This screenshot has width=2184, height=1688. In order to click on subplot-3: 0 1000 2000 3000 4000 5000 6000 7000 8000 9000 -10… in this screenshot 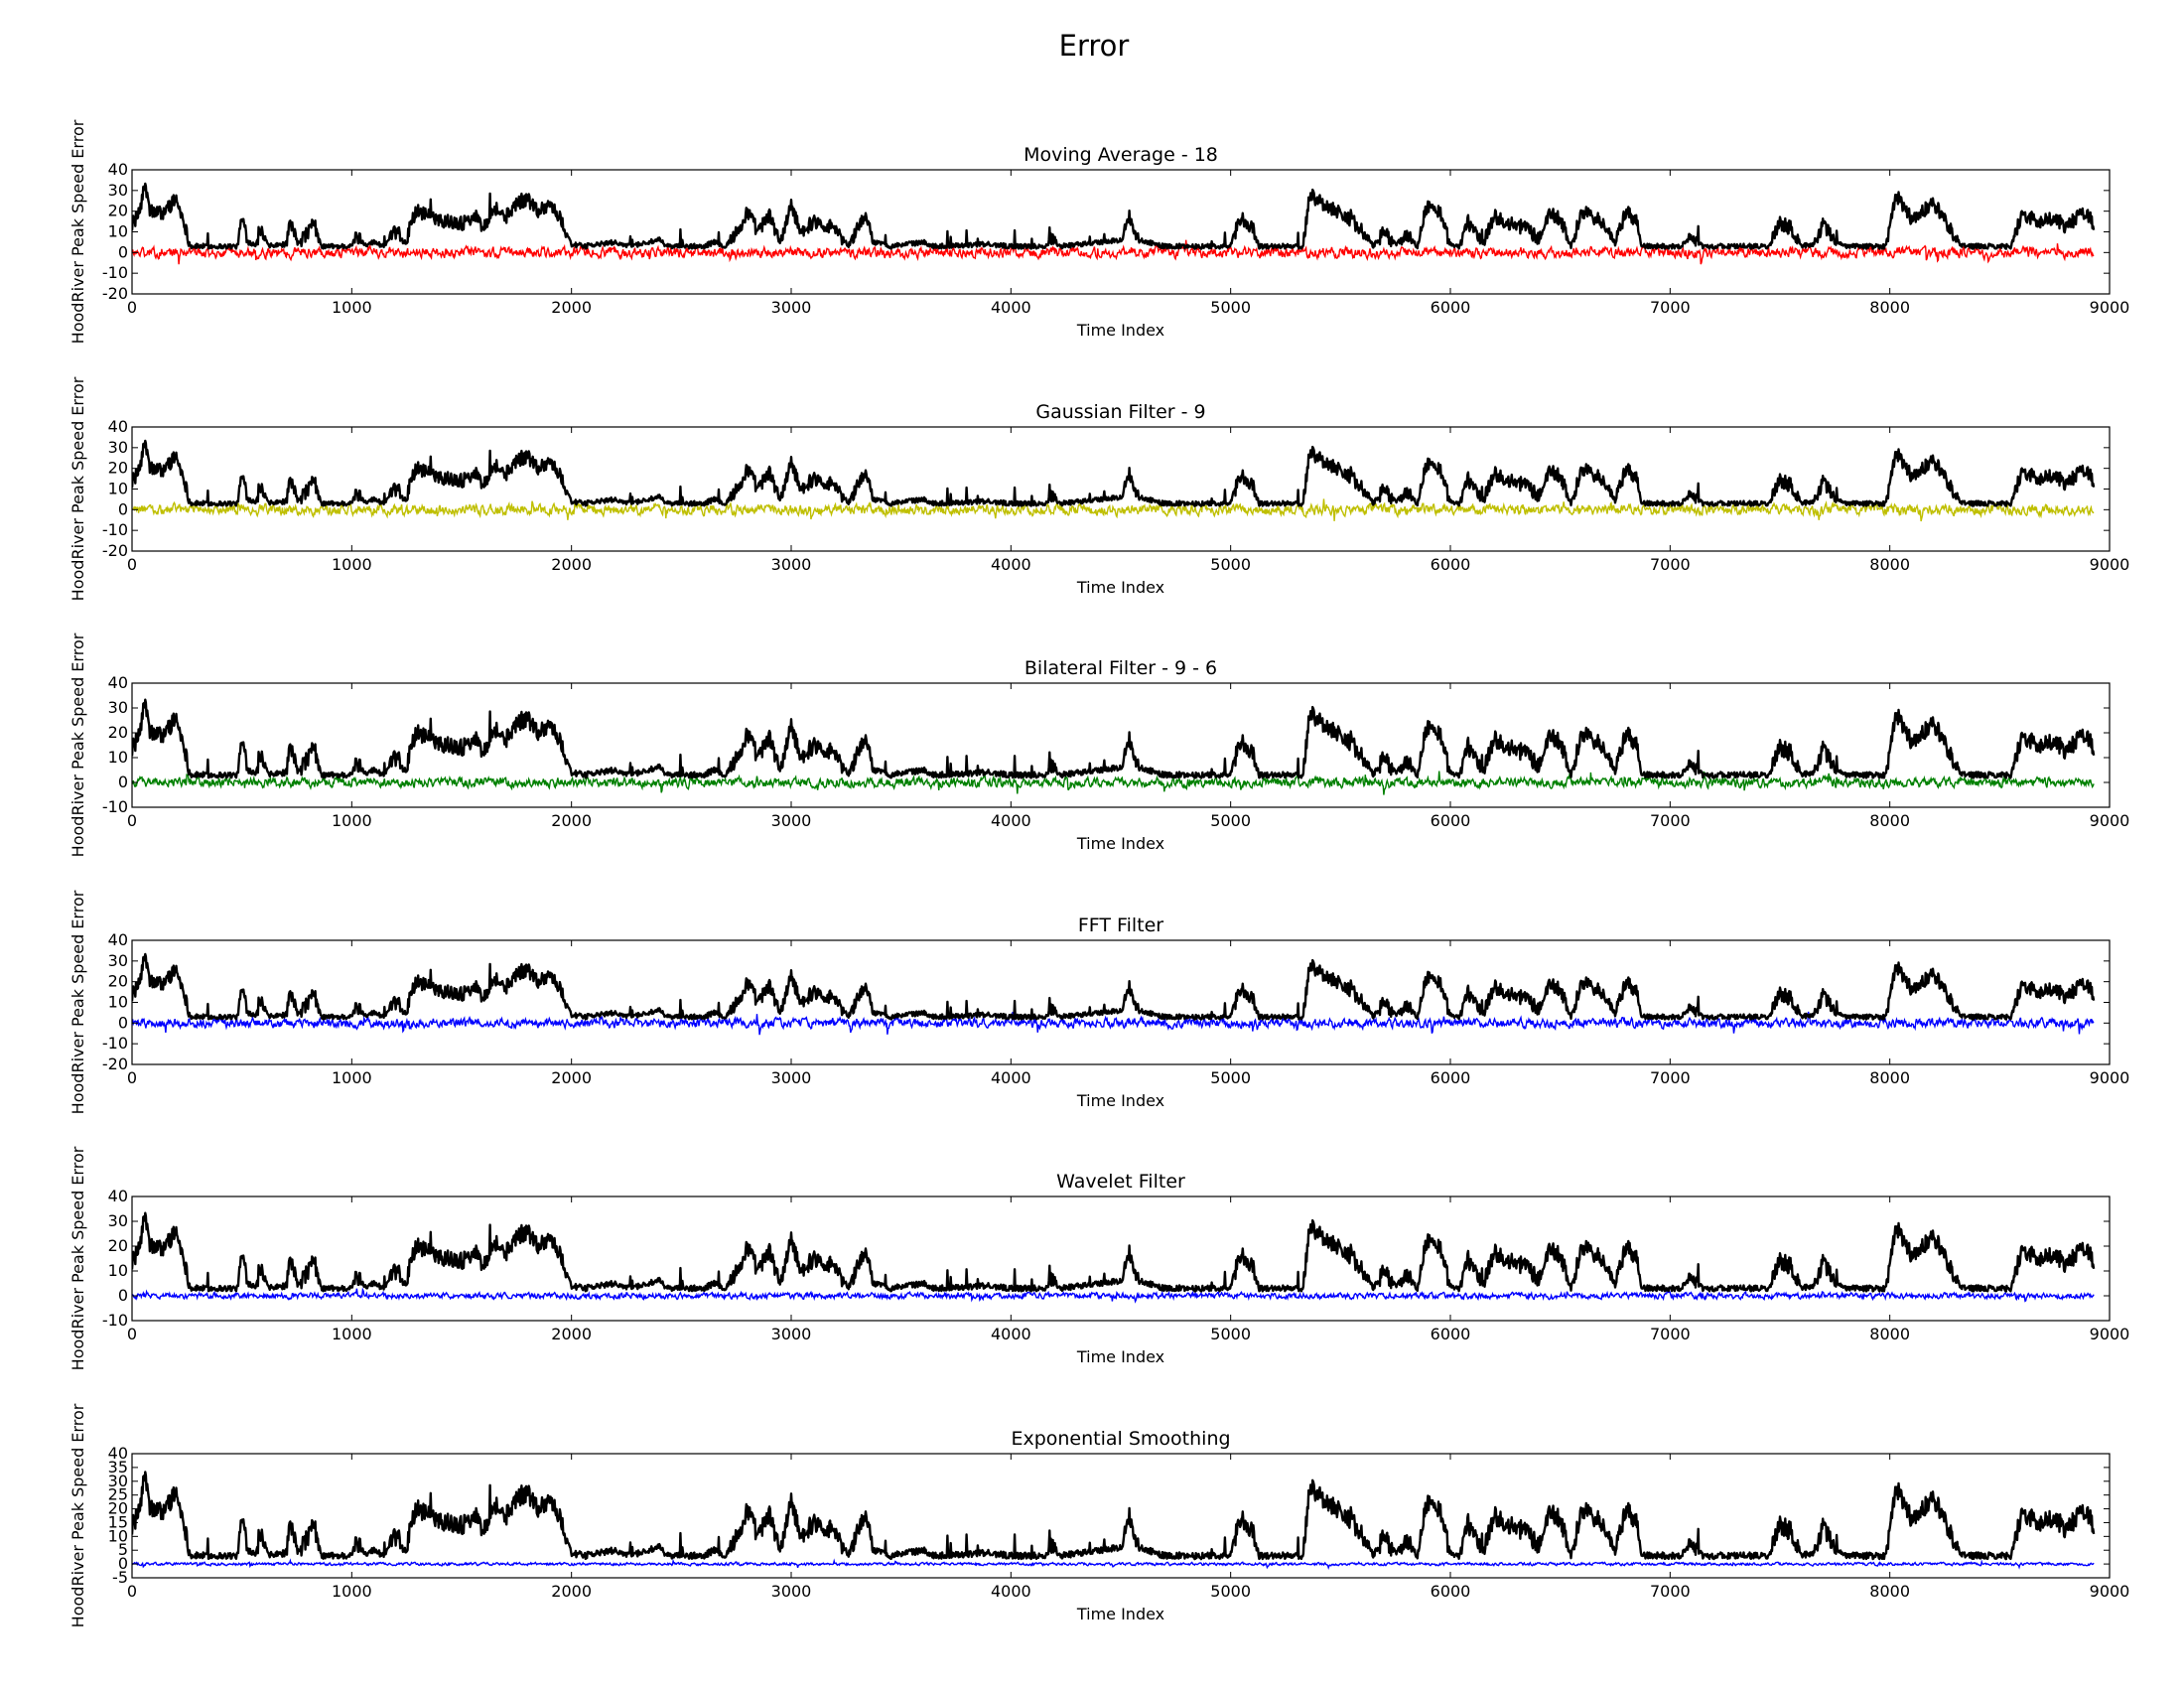, I will do `click(1098, 745)`.